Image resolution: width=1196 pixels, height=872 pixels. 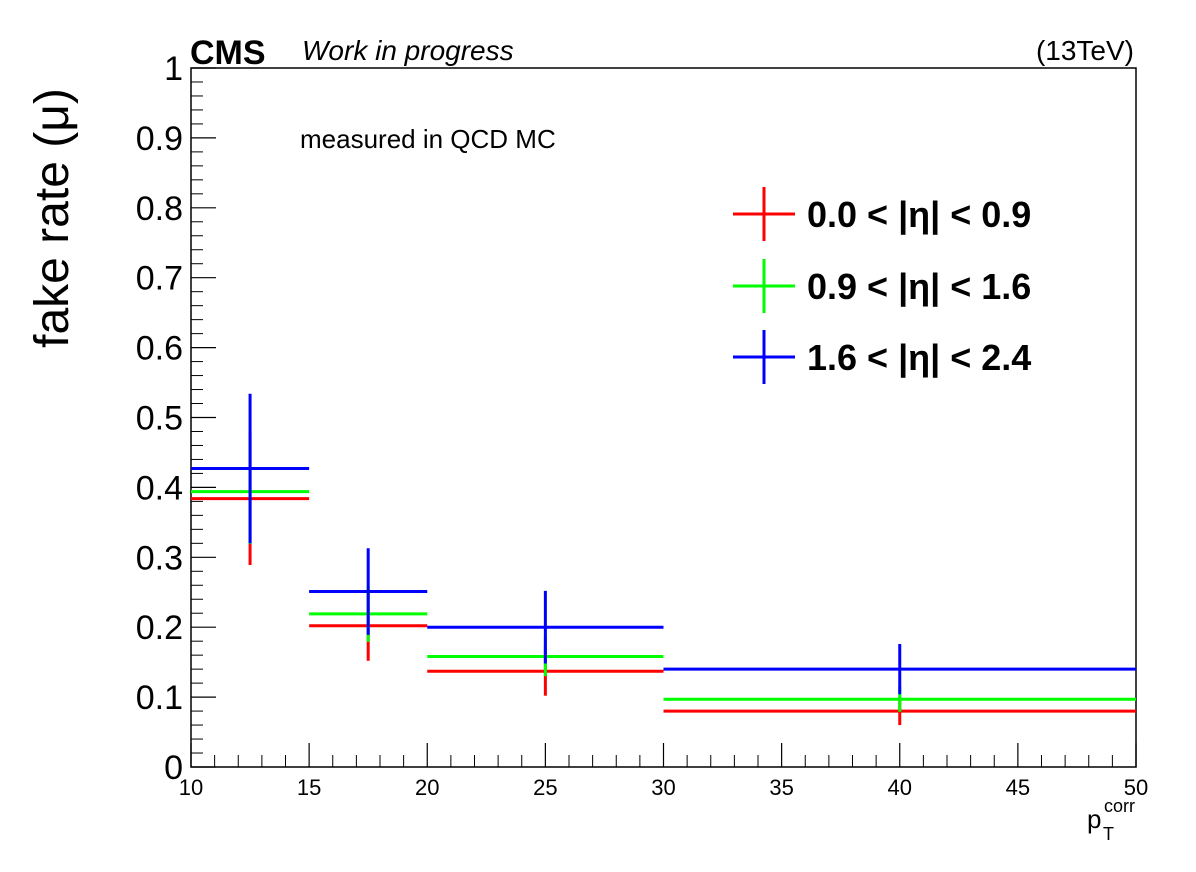 I want to click on legend-entry: 1.6 < |η| < 2.4, so click(x=882, y=357).